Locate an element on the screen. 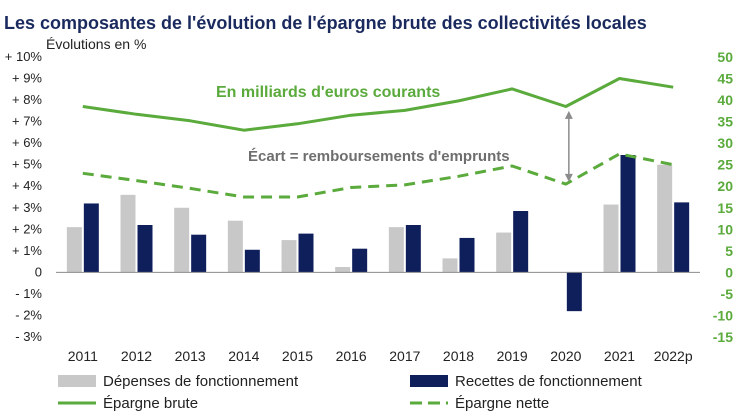  legend-label: Dépenses de fonctionnement is located at coordinates (201, 381).